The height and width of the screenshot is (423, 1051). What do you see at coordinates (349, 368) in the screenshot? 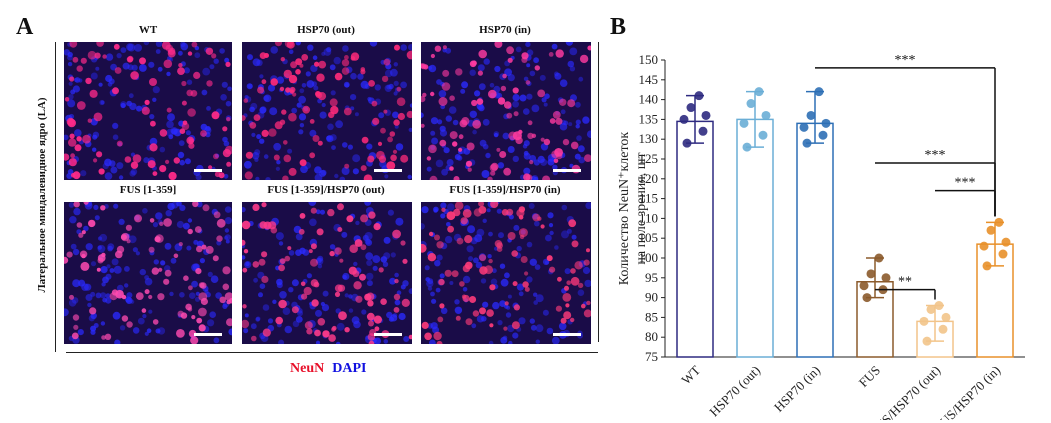
I see `legend-dapi: DAPI` at bounding box center [349, 368].